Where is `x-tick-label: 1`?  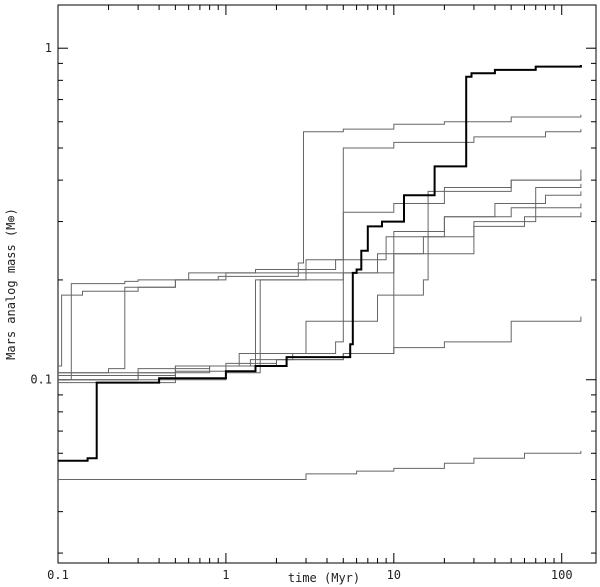 x-tick-label: 1 is located at coordinates (225, 575).